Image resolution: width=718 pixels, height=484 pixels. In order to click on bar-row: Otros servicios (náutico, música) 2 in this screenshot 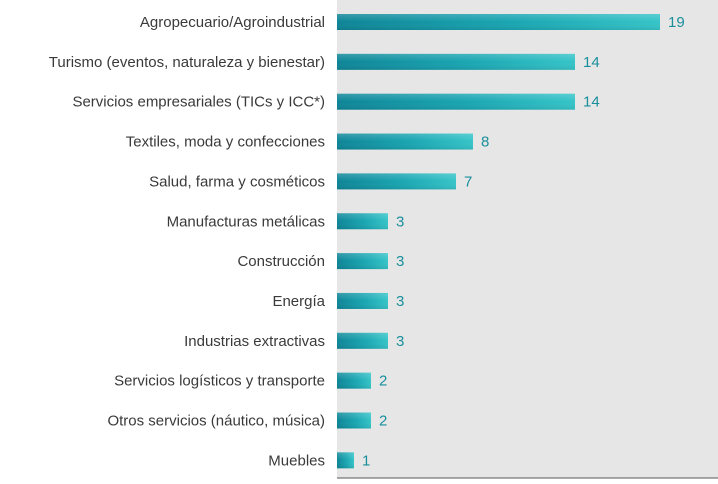, I will do `click(247, 421)`.